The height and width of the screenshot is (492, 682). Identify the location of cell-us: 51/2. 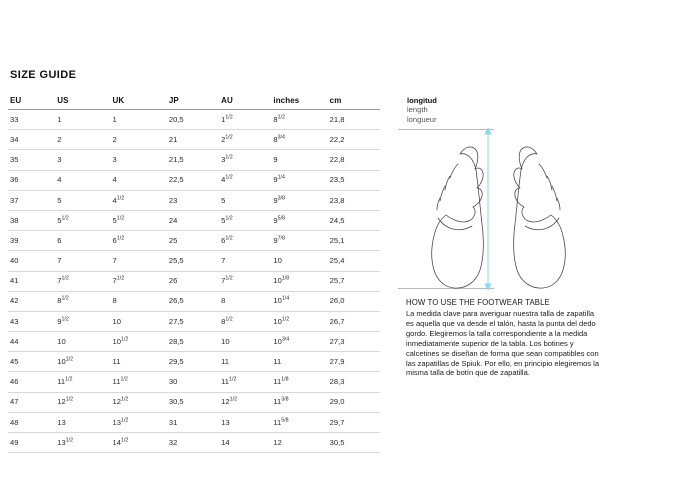
(85, 221).